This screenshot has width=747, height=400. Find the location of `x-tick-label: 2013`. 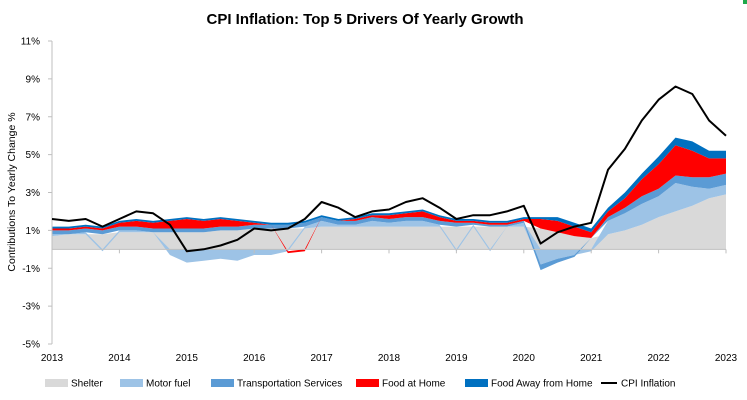

x-tick-label: 2013 is located at coordinates (52, 358).